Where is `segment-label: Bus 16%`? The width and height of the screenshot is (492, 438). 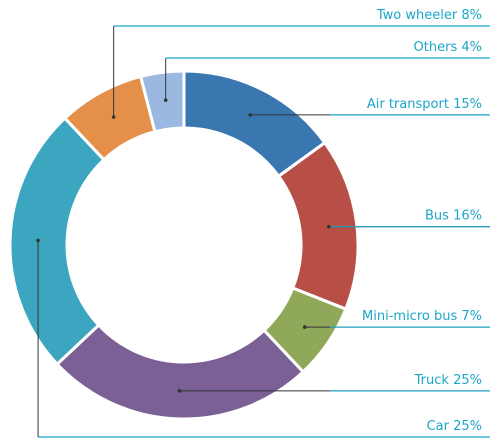
segment-label: Bus 16% is located at coordinates (453, 215).